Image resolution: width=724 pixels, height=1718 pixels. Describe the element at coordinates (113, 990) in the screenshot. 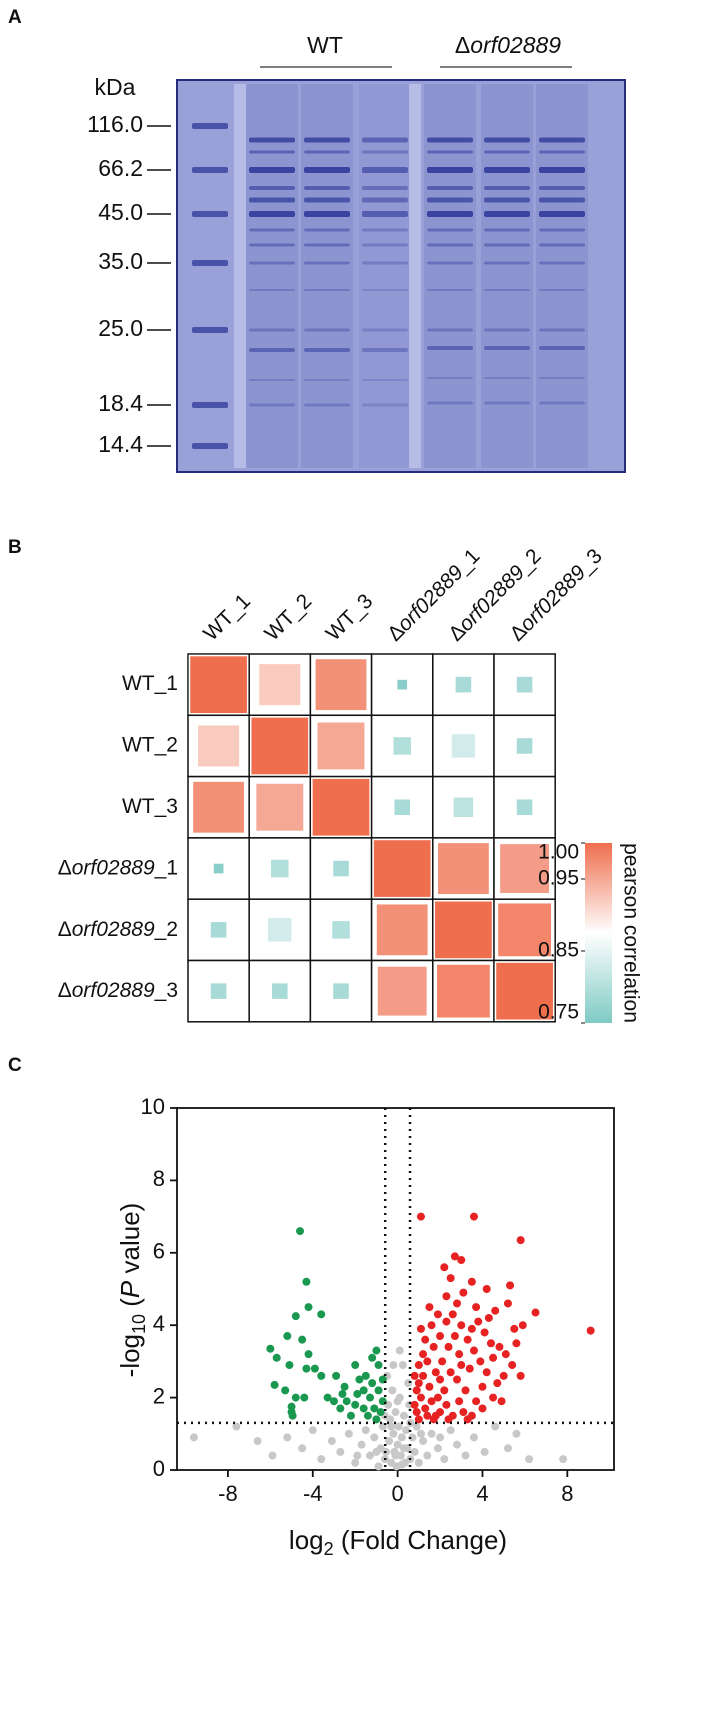

I see `text-part: orf02889` at that location.